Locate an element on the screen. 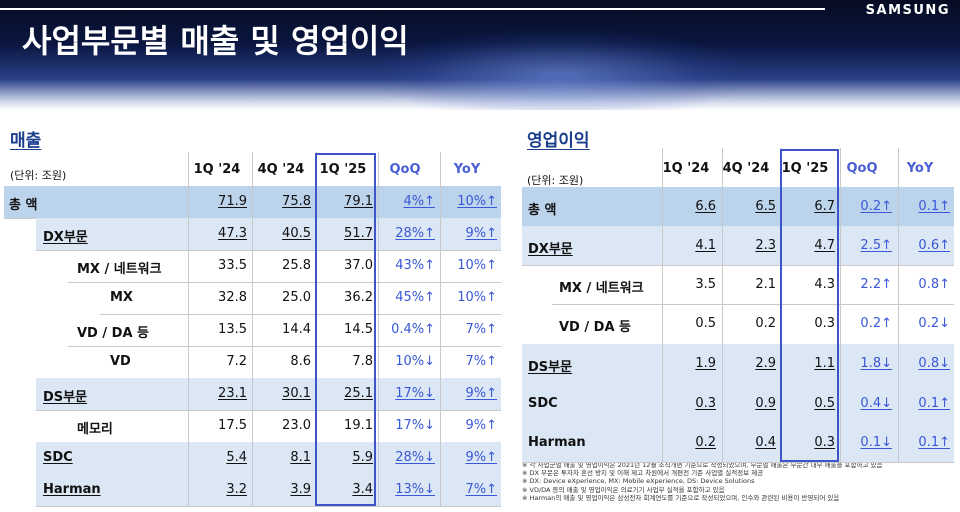 The image size is (960, 512). profit-row-label: VD / DA 등 is located at coordinates (595, 327).